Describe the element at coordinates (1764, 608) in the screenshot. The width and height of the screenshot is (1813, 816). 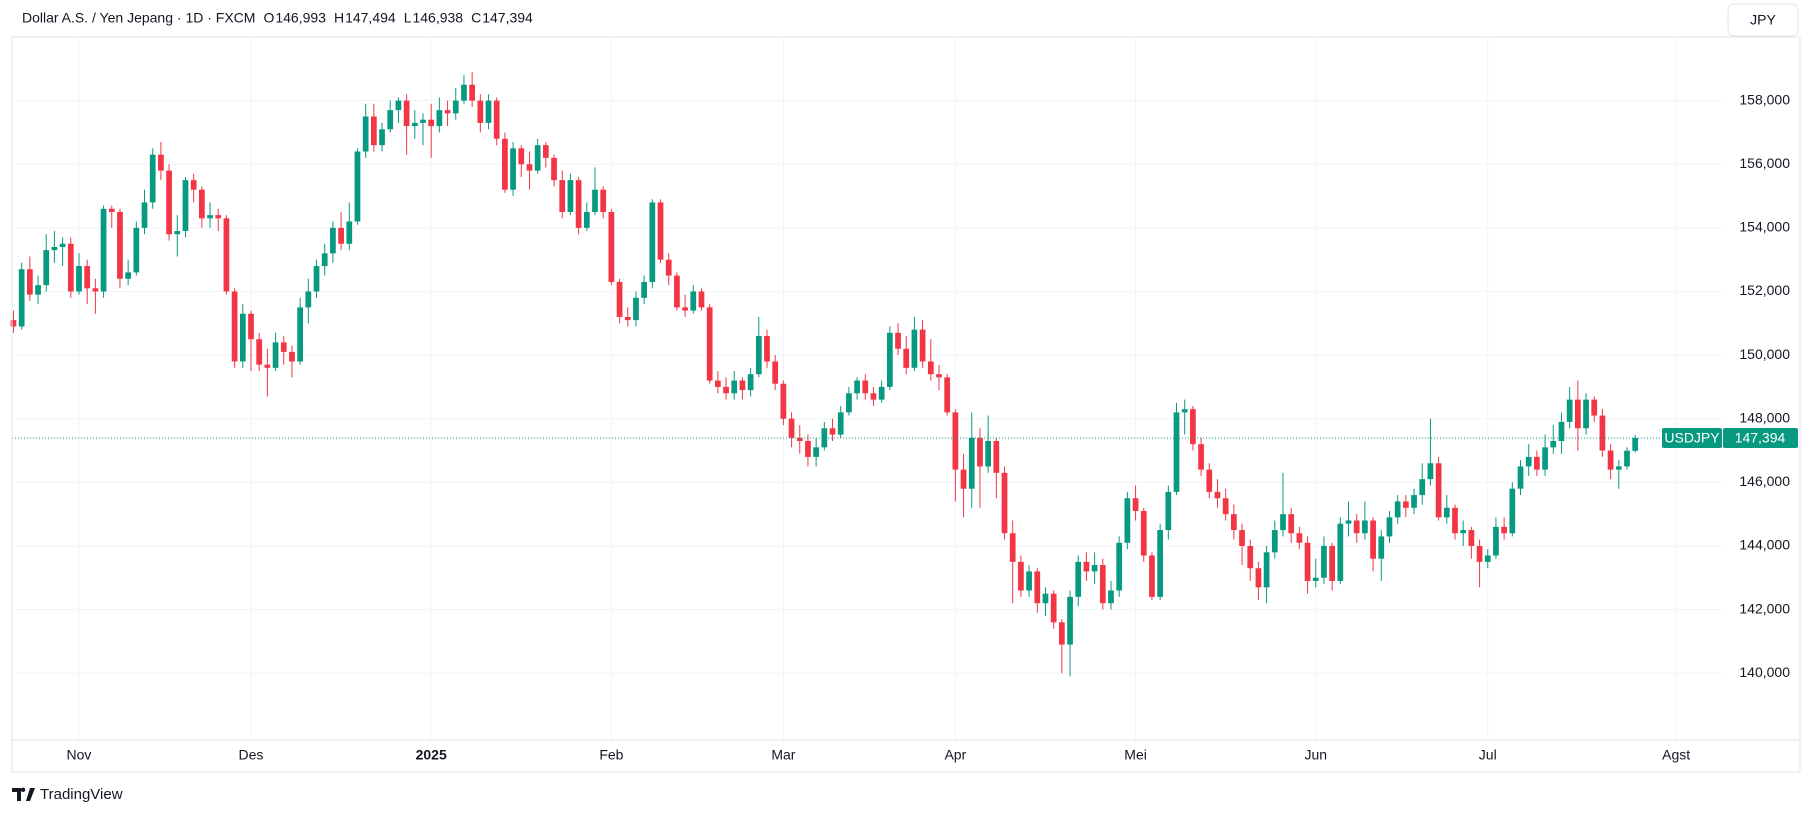
I see `y-tick-label: 142,000` at that location.